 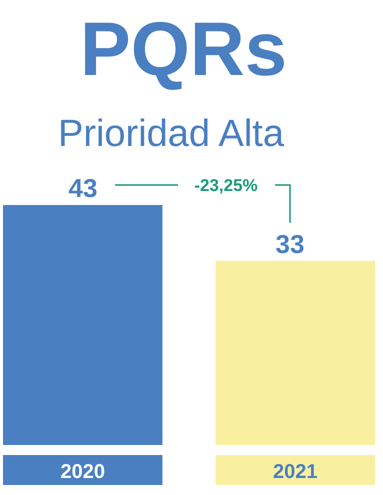 I want to click on data-label: 43, so click(x=83, y=188).